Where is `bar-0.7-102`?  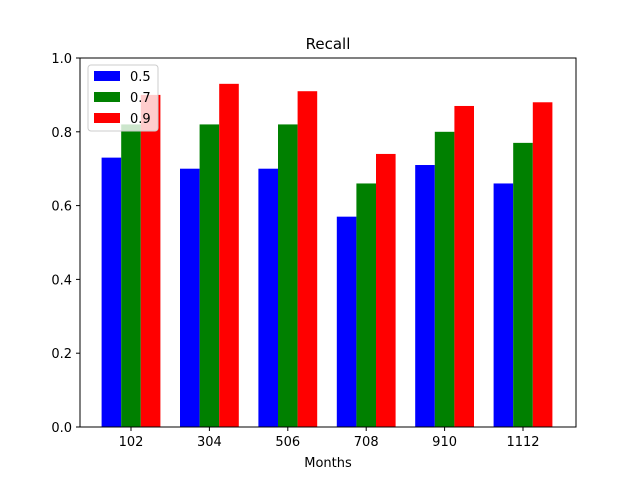 bar-0.7-102 is located at coordinates (131, 276).